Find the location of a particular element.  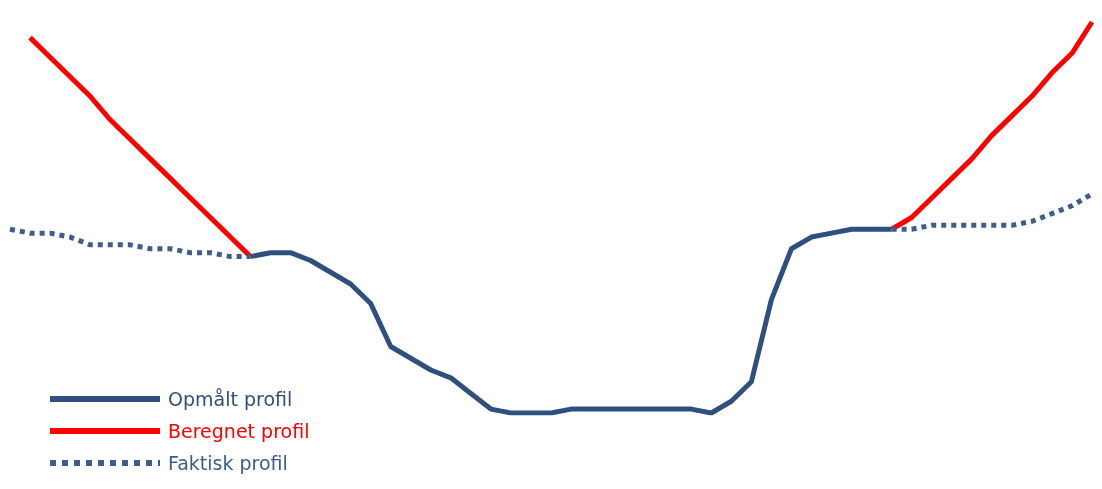

text: Beregnet profil is located at coordinates (239, 431).